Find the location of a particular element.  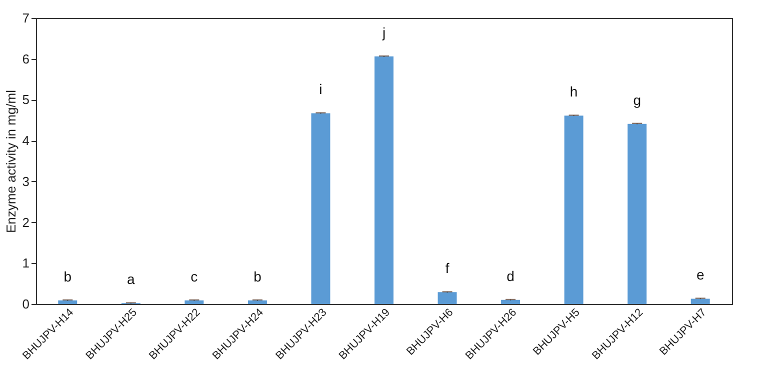

annotation: a is located at coordinates (131, 279).